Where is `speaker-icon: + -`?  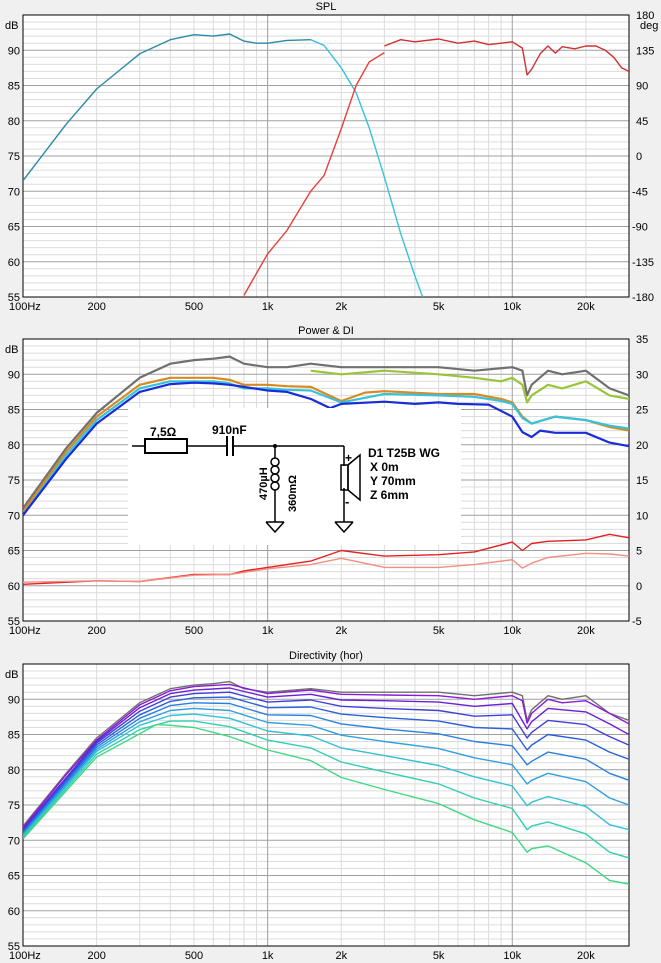 speaker-icon: + - is located at coordinates (350, 480).